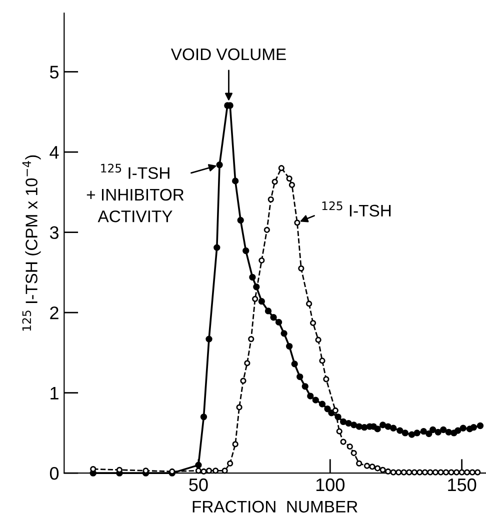 Image resolution: width=486 pixels, height=528 pixels. What do you see at coordinates (228, 54) in the screenshot?
I see `annotation: VOID VOLUME` at bounding box center [228, 54].